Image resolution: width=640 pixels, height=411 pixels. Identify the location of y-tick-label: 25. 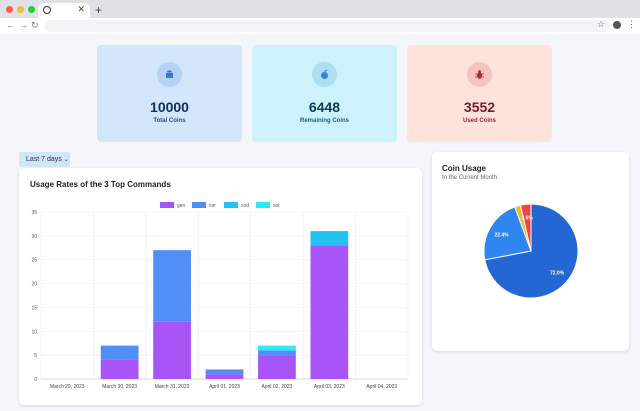
(34, 261).